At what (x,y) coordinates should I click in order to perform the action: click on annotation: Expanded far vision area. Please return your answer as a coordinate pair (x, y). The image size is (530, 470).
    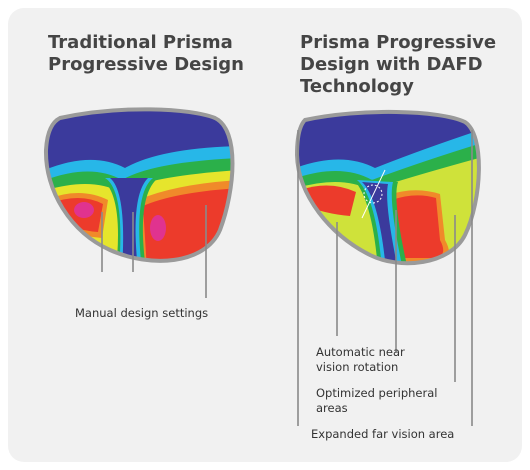
    Looking at the image, I should click on (382, 434).